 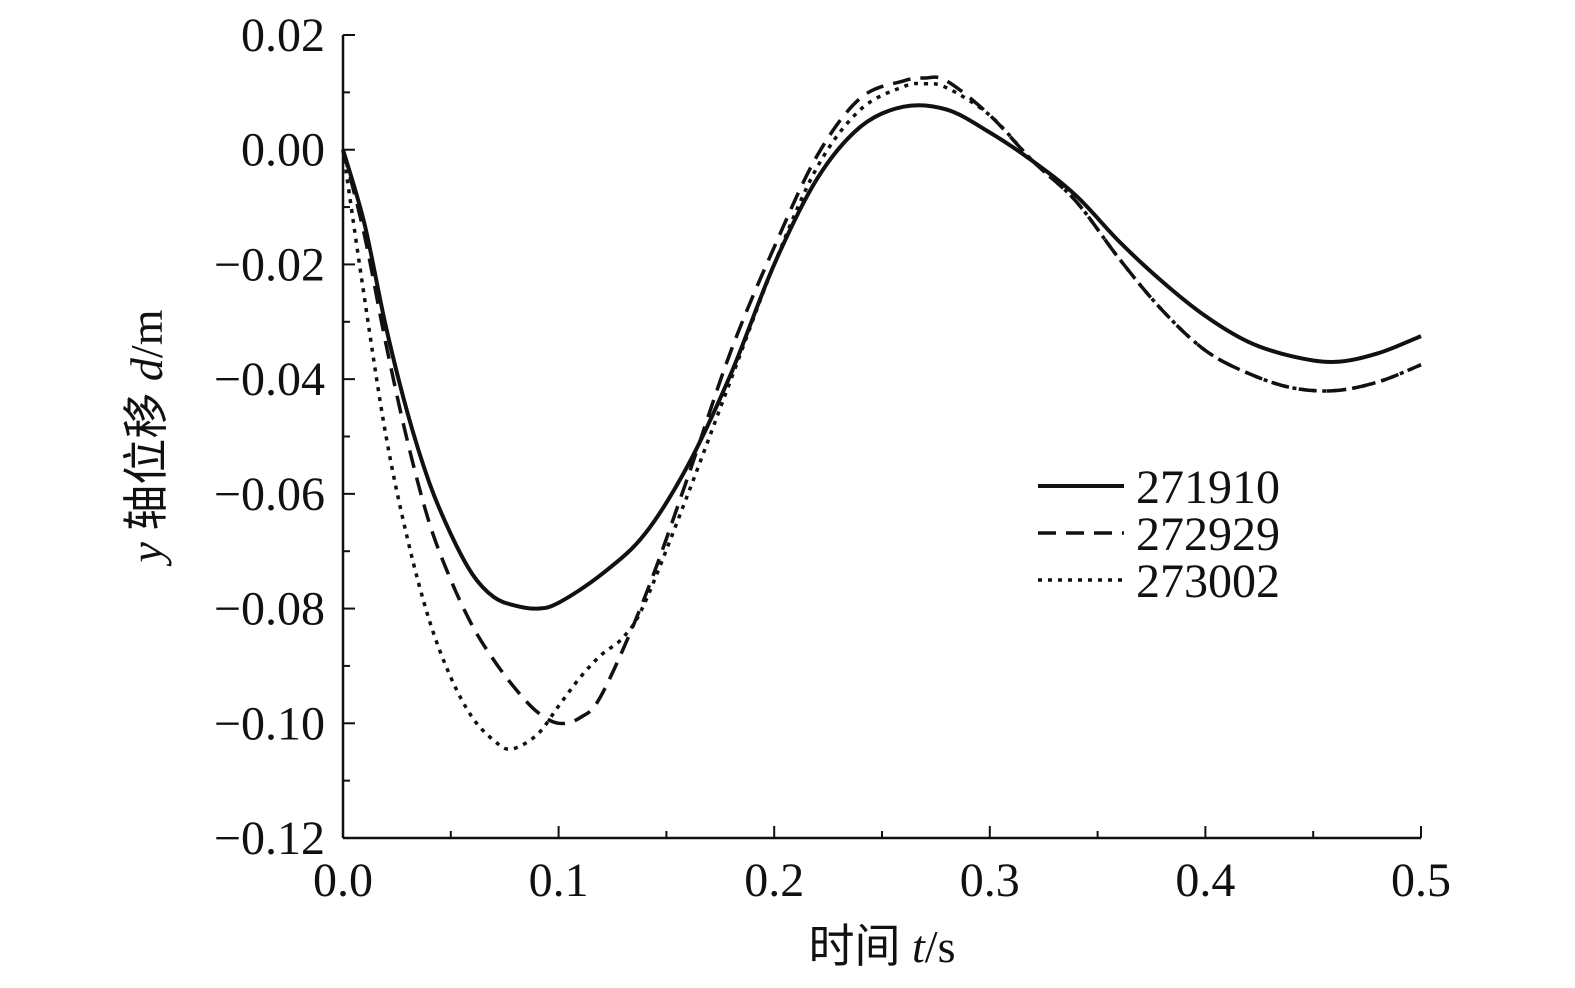 What do you see at coordinates (774, 880) in the screenshot?
I see `x-tick-label: 0.2` at bounding box center [774, 880].